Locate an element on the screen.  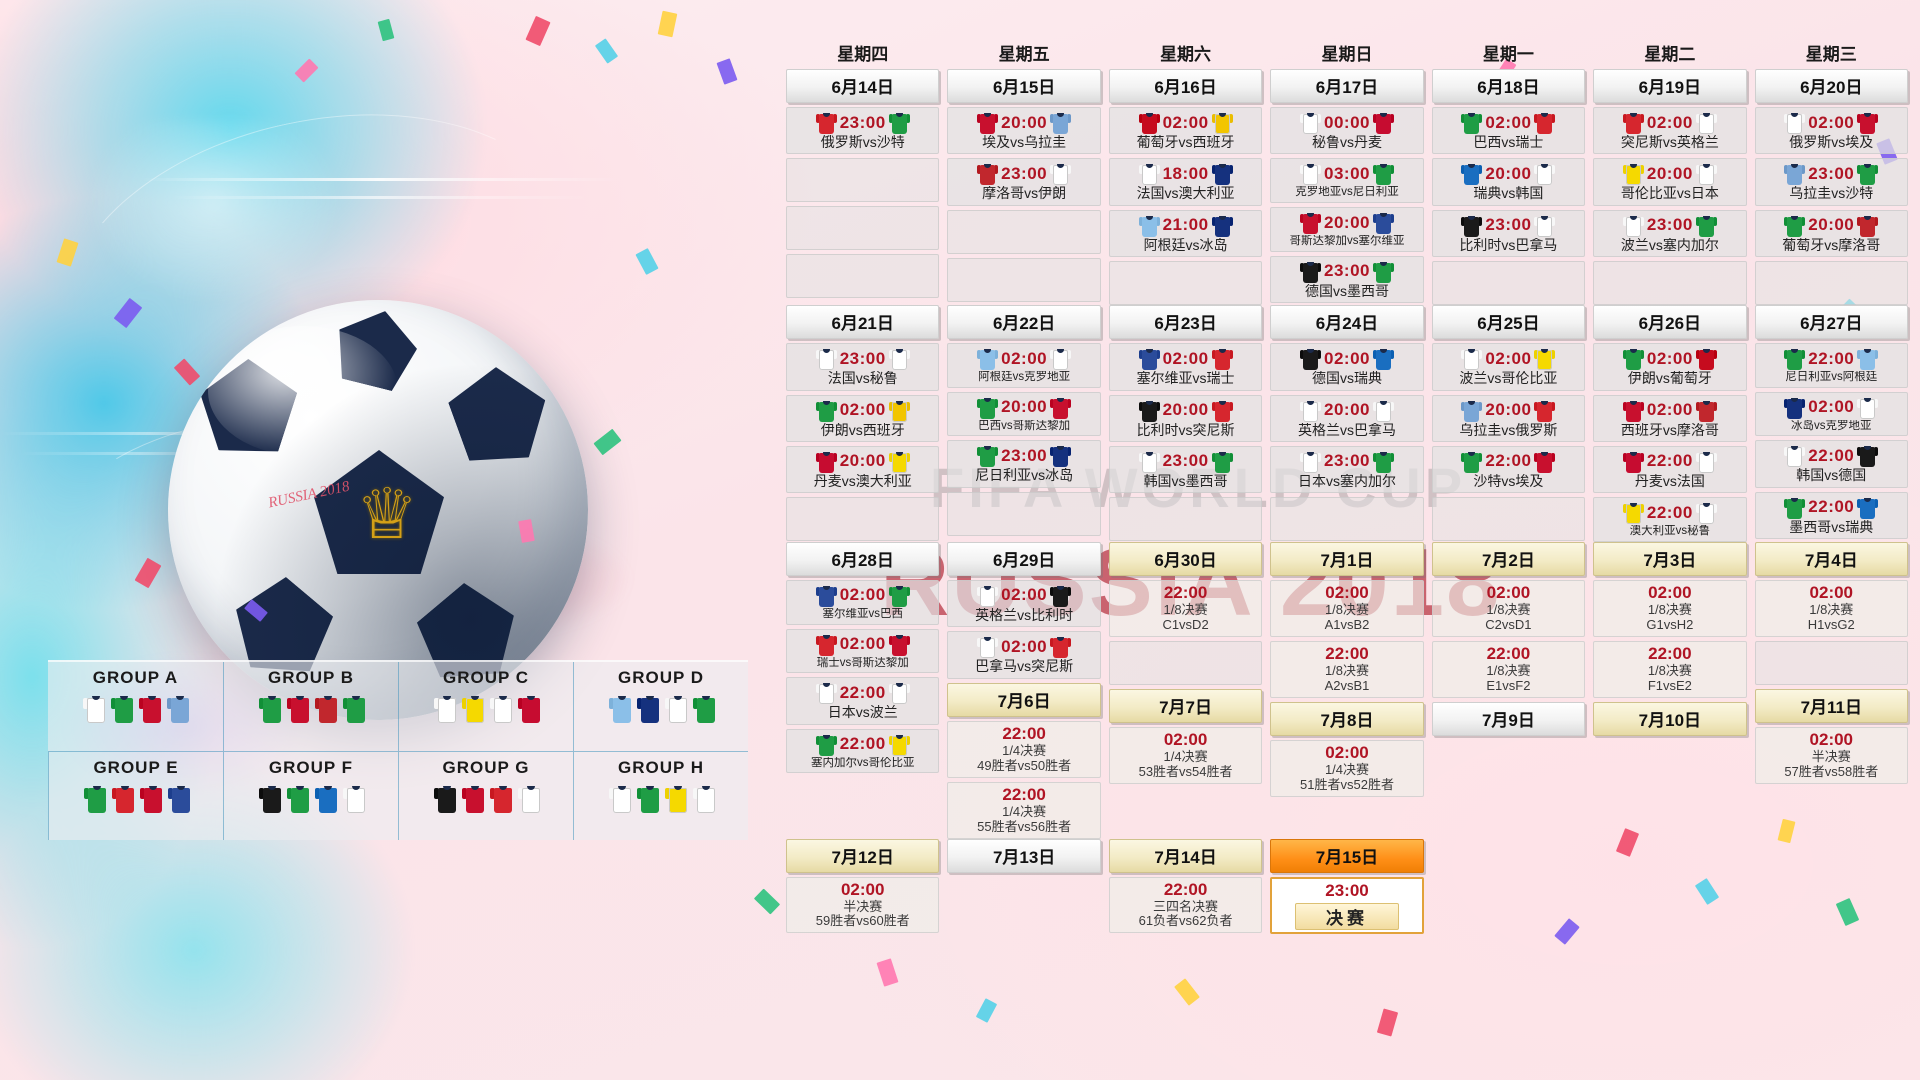
date-header: 6月19日 is located at coordinates (1670, 86).